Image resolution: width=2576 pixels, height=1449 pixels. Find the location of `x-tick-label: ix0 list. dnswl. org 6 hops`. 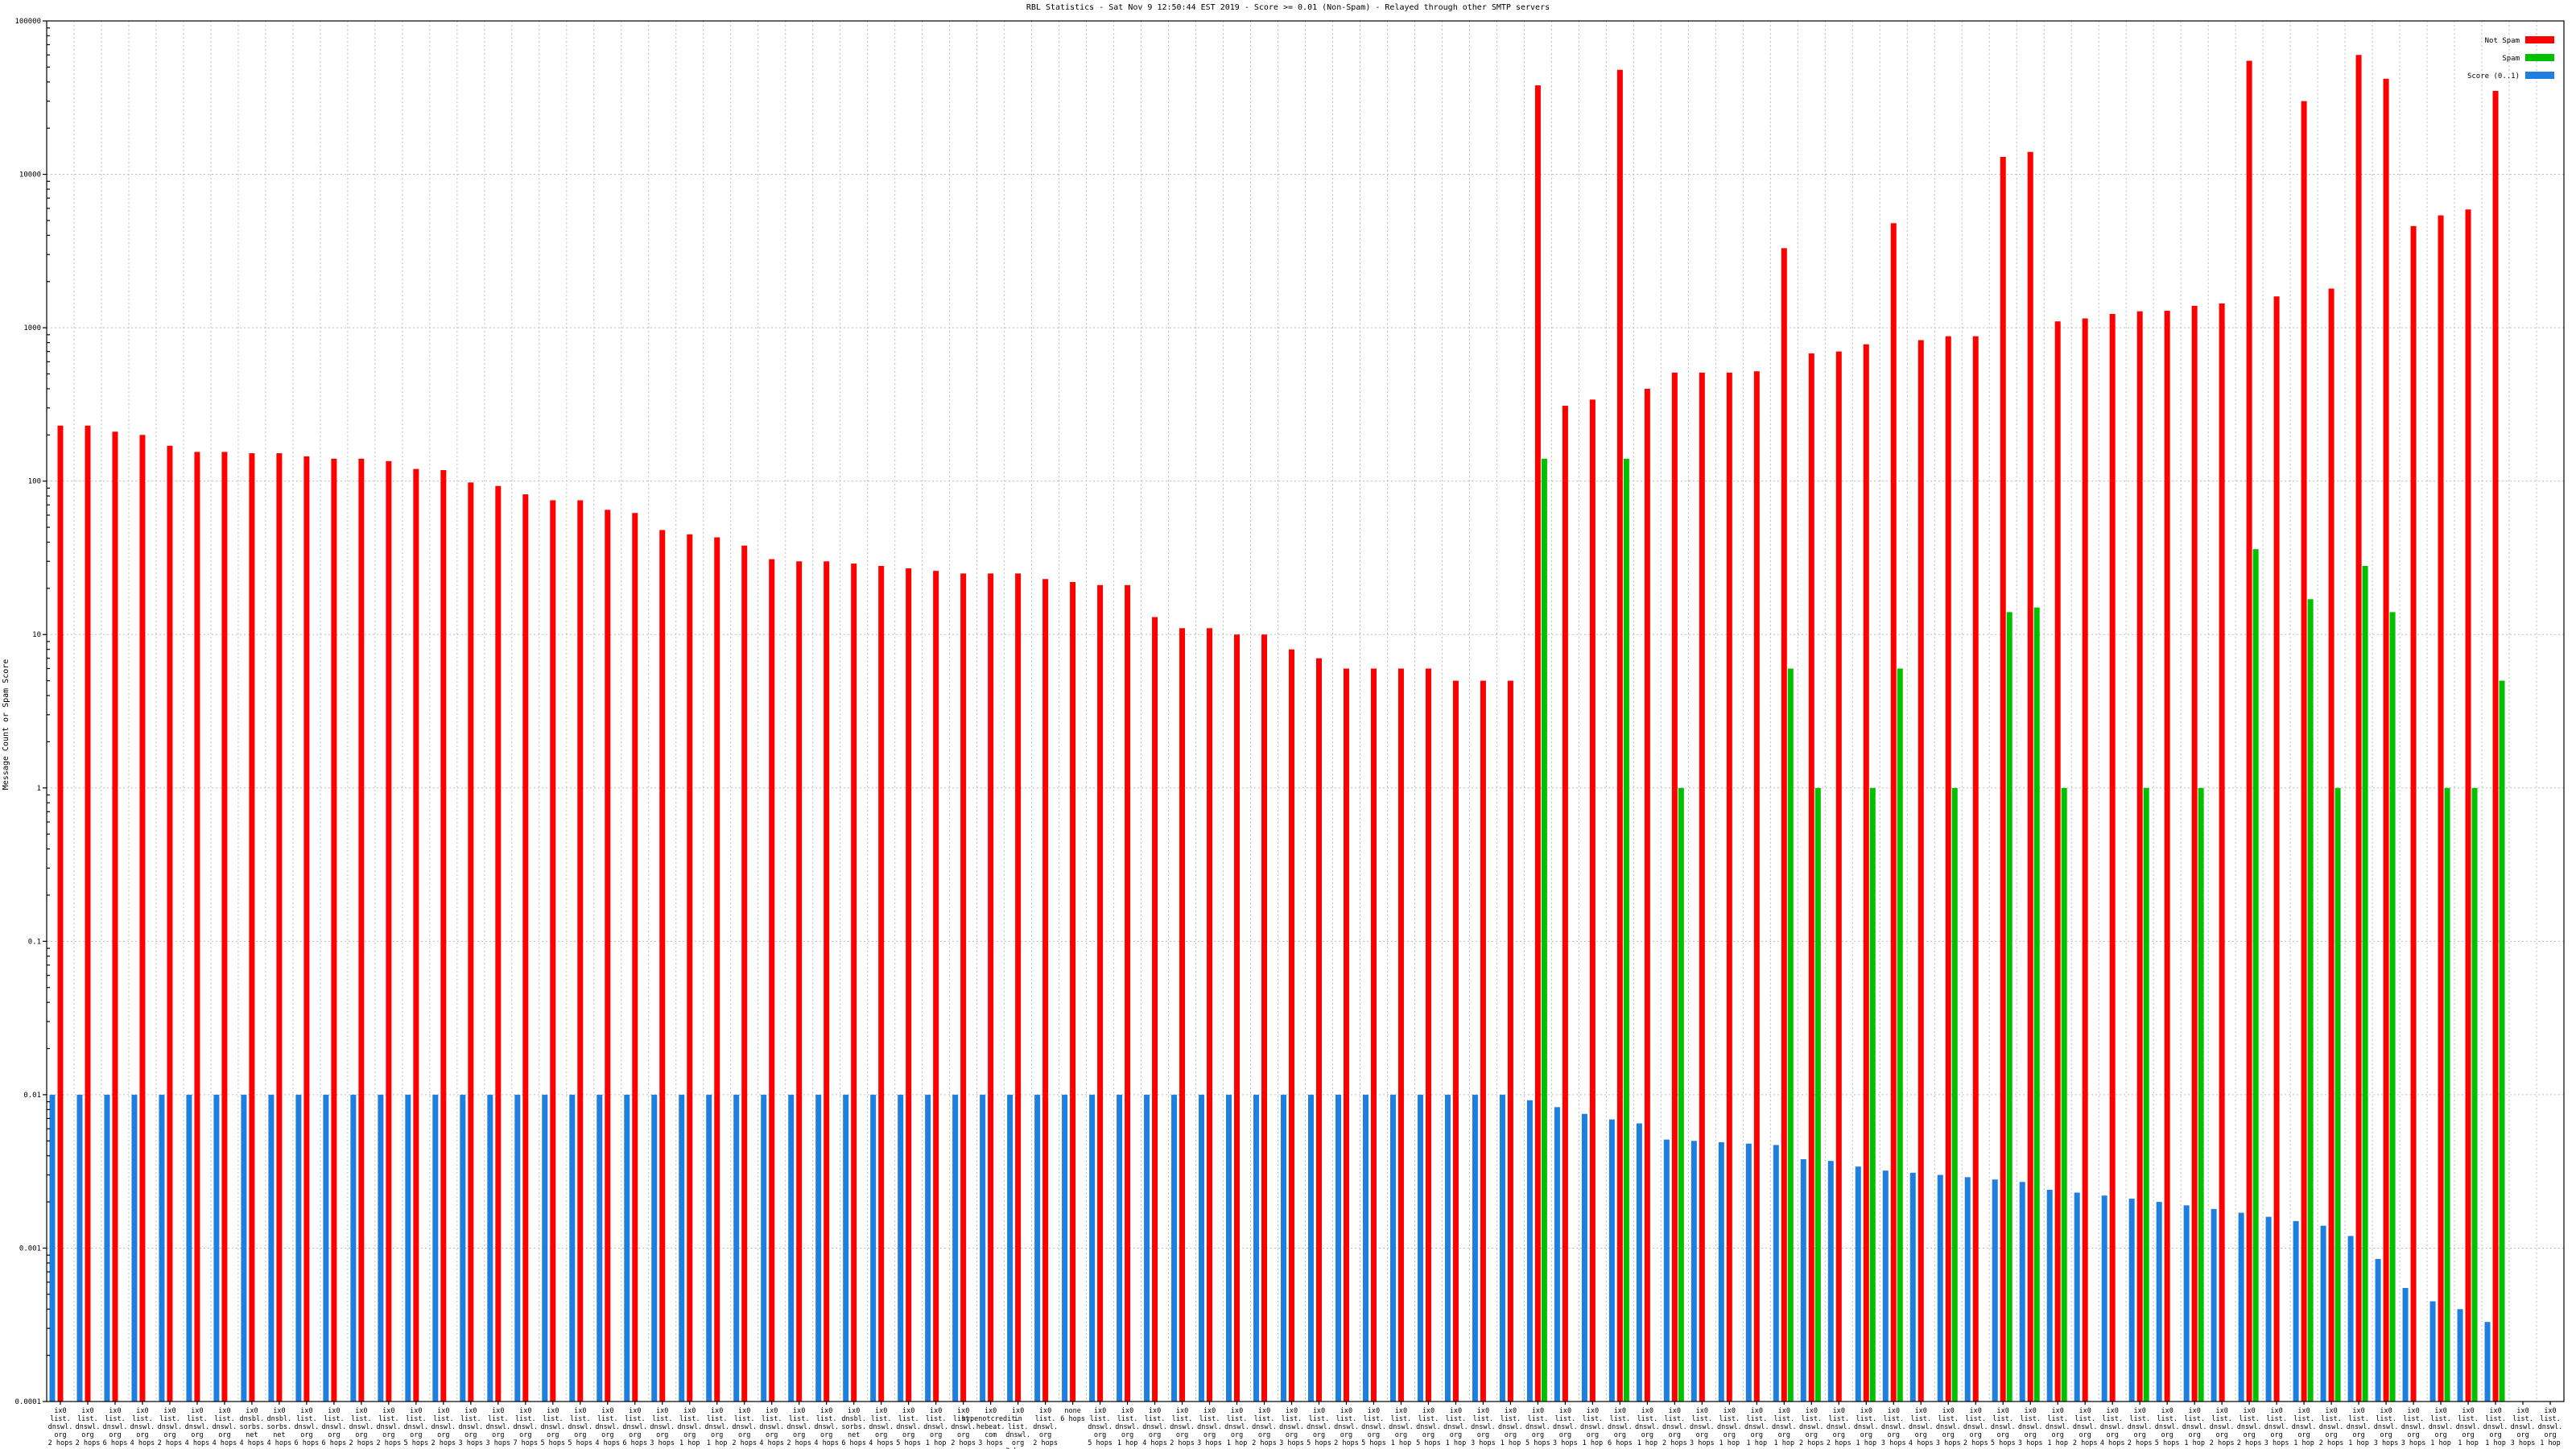

x-tick-label: ix0 list. dnswl. org 6 hops is located at coordinates (307, 1427).